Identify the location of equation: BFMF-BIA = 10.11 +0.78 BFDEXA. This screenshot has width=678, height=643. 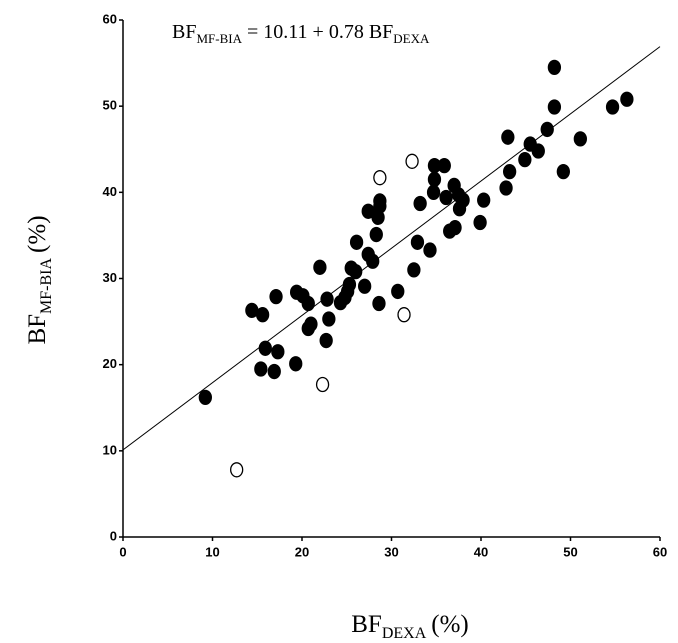
(301, 33).